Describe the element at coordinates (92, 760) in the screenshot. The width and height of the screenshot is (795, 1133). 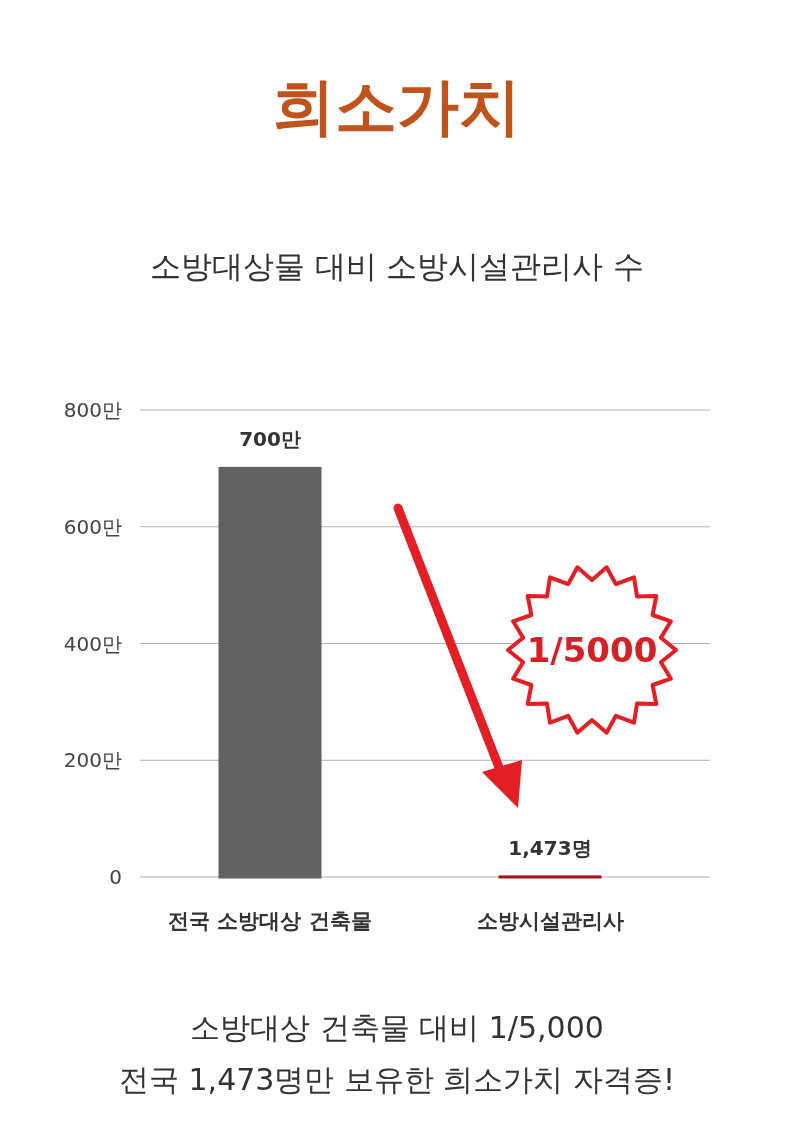
I see `y-tick-label: 200만` at that location.